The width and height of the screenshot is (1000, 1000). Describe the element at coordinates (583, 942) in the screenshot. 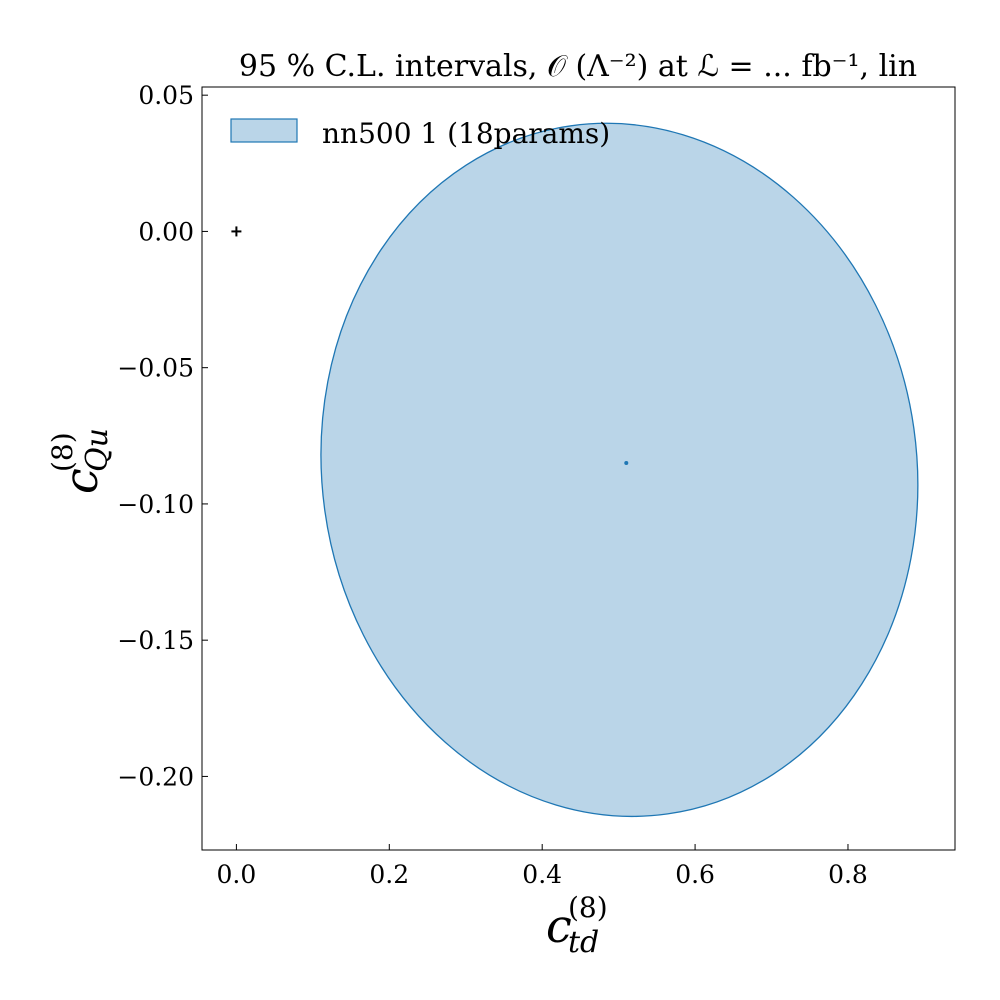

I see `x-axis-label-sub: td` at that location.